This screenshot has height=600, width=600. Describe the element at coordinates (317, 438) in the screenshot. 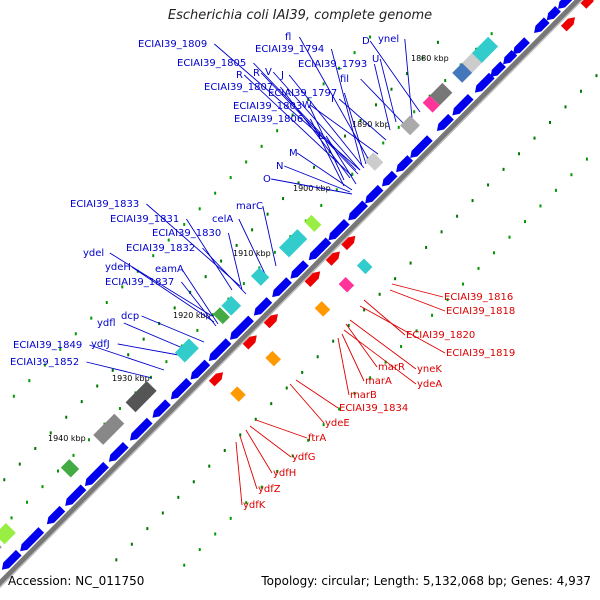

I see `reverse-gene-label: ftrA` at that location.